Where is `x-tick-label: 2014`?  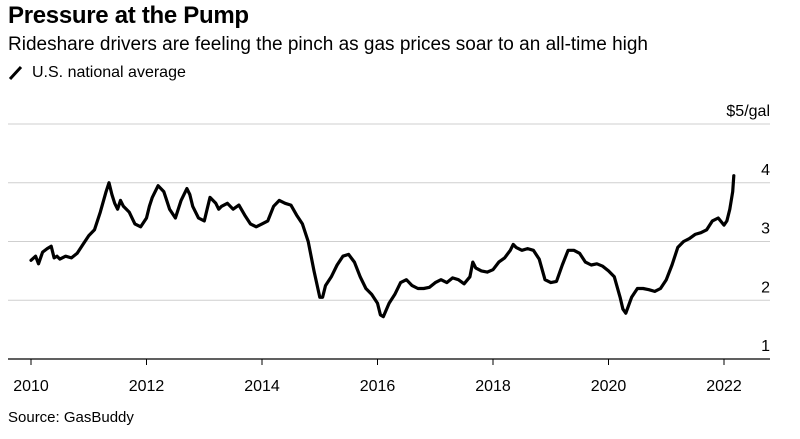
x-tick-label: 2014 is located at coordinates (262, 386).